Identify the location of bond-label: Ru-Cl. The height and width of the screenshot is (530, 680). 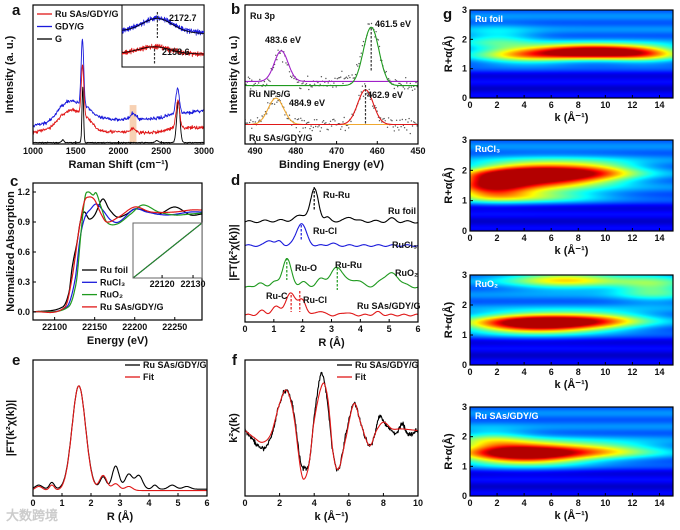
(315, 300).